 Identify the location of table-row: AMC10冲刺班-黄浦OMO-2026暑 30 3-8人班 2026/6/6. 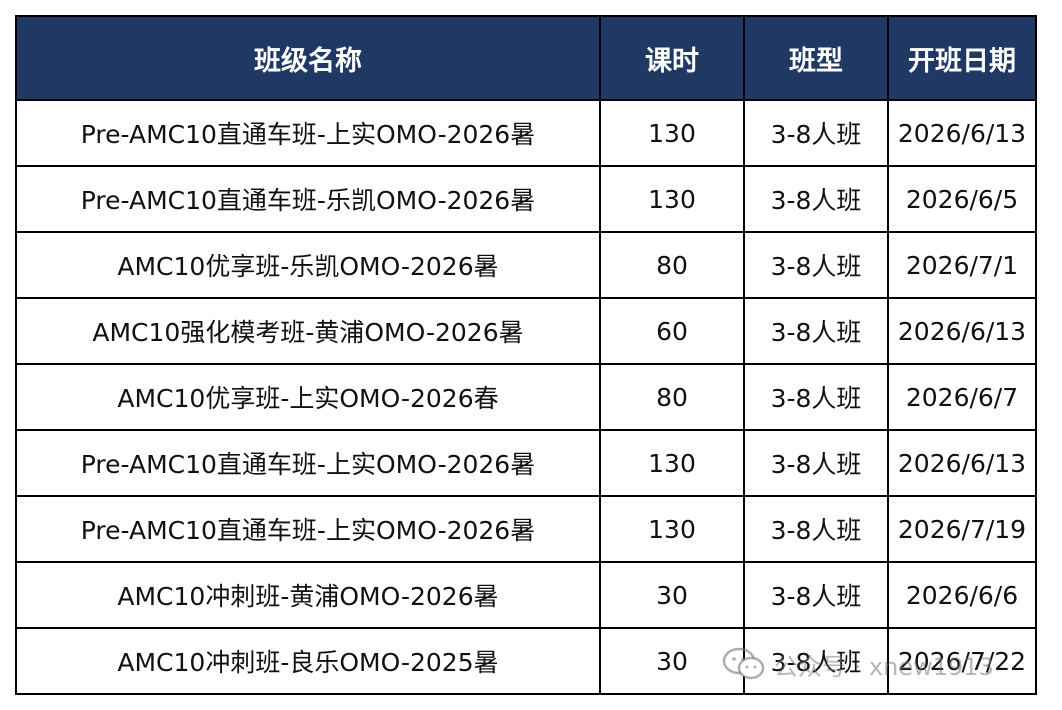
(526, 595).